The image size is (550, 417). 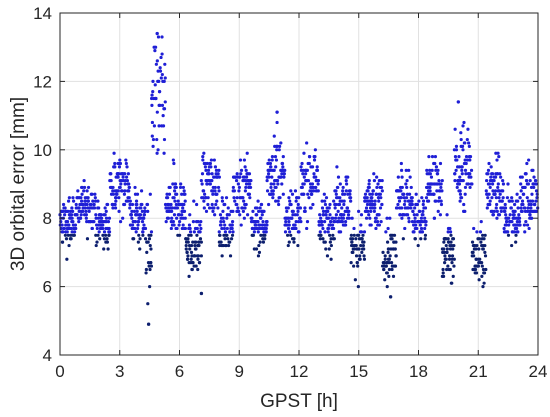 What do you see at coordinates (478, 371) in the screenshot?
I see `x-tick-label: 21` at bounding box center [478, 371].